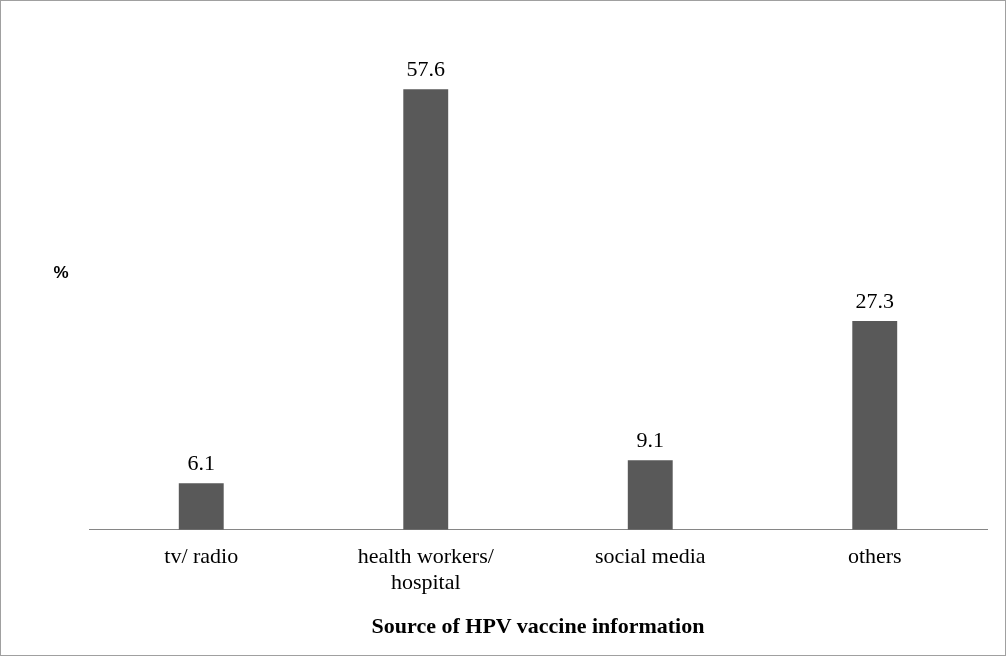 This screenshot has width=1006, height=658. I want to click on x-tick-label: tv/ radio, so click(201, 555).